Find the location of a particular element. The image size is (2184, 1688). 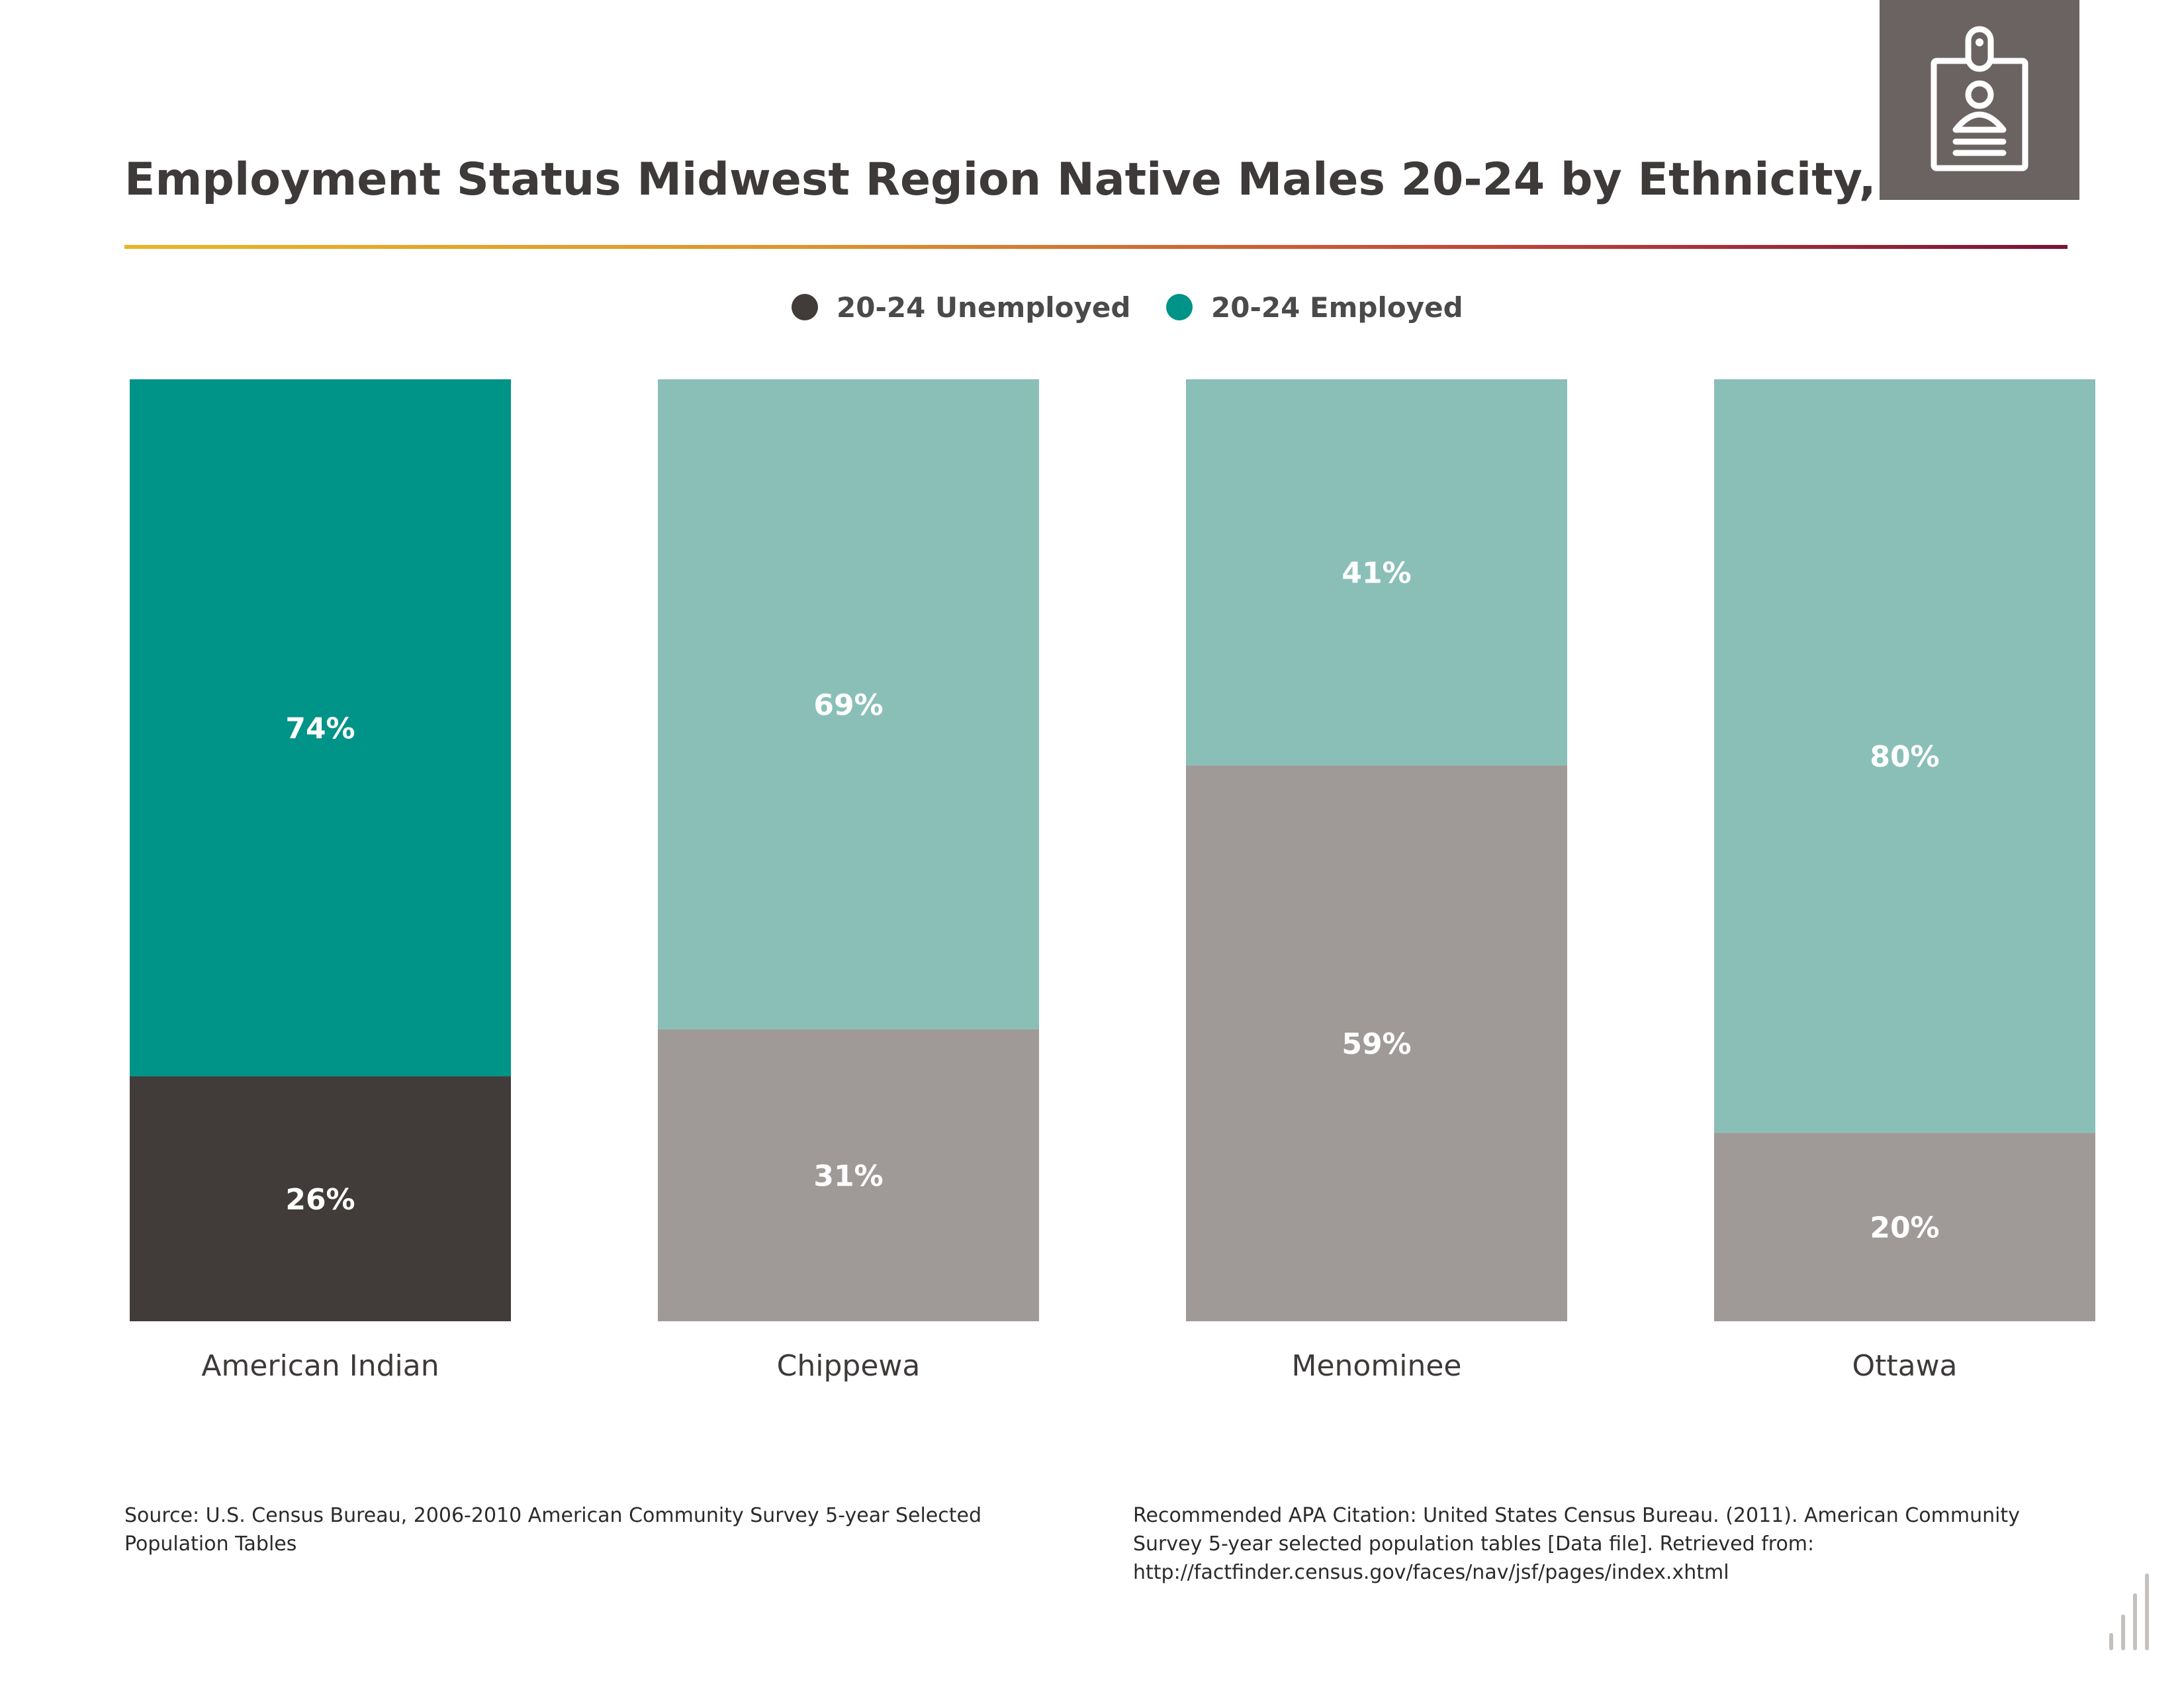

id-badge-icon is located at coordinates (1979, 98).